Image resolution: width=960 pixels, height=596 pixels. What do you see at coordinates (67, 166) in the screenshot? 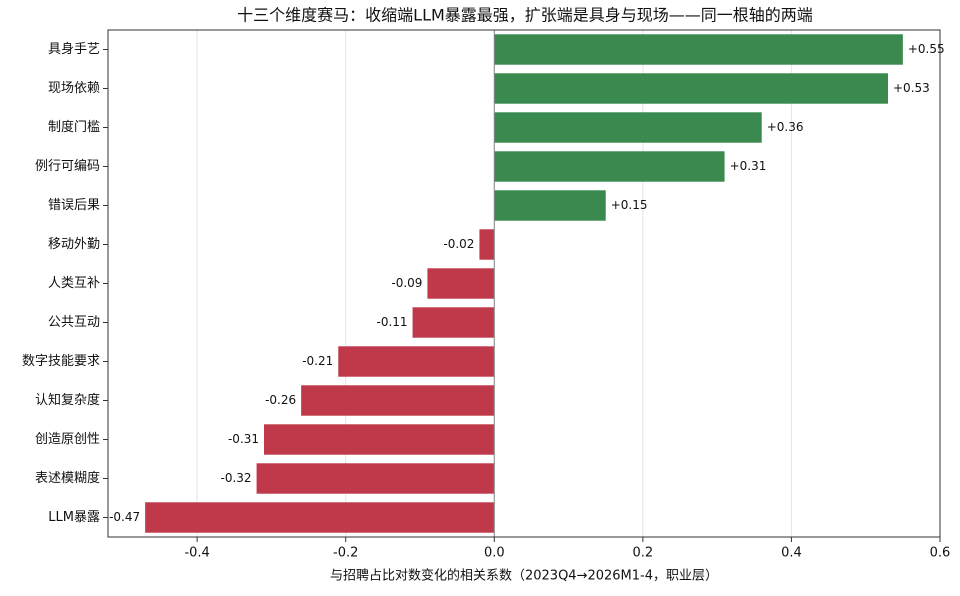
I see `y-tick-label: 例行可编码` at bounding box center [67, 166].